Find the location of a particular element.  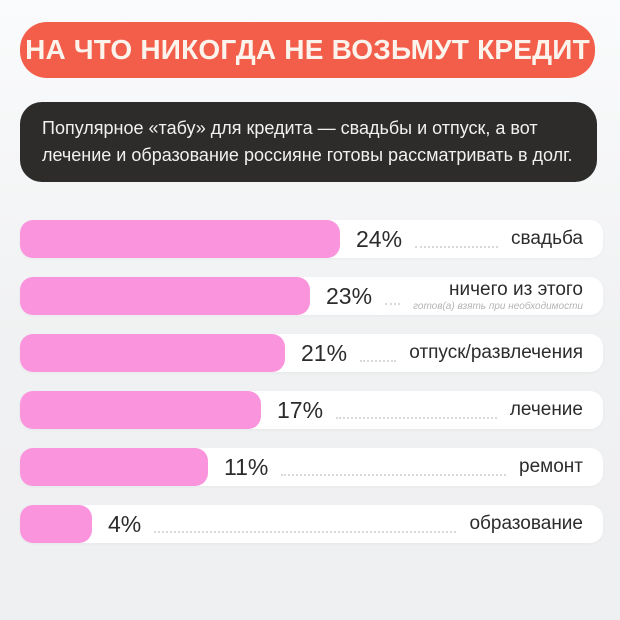

category-label-group: лечение is located at coordinates (546, 409).